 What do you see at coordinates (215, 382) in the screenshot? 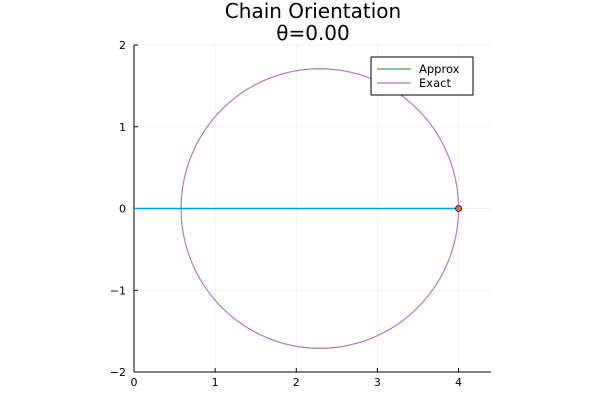
I see `x-tick-label: 1` at bounding box center [215, 382].